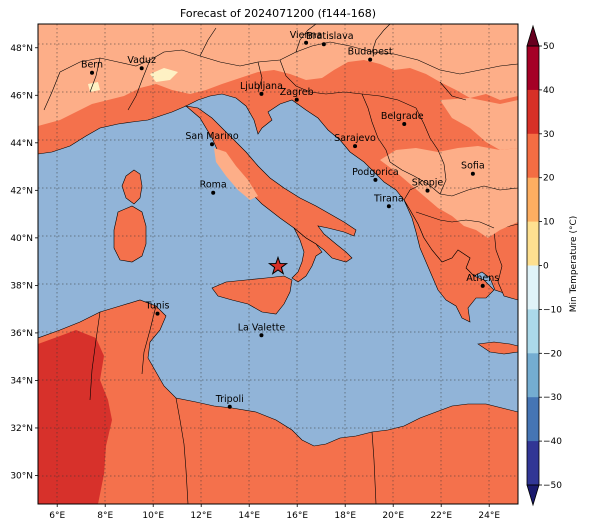 This screenshot has height=528, width=592. Describe the element at coordinates (533, 35) in the screenshot. I see `colorbar-extend-top` at that location.